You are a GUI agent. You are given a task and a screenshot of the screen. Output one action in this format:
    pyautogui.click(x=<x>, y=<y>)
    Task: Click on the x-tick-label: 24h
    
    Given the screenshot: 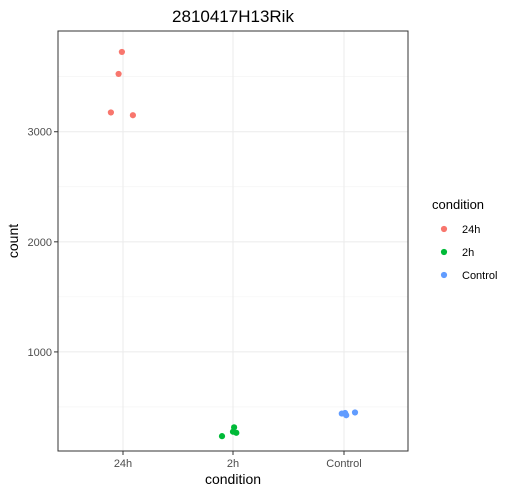 What is the action you would take?
    pyautogui.click(x=123, y=464)
    